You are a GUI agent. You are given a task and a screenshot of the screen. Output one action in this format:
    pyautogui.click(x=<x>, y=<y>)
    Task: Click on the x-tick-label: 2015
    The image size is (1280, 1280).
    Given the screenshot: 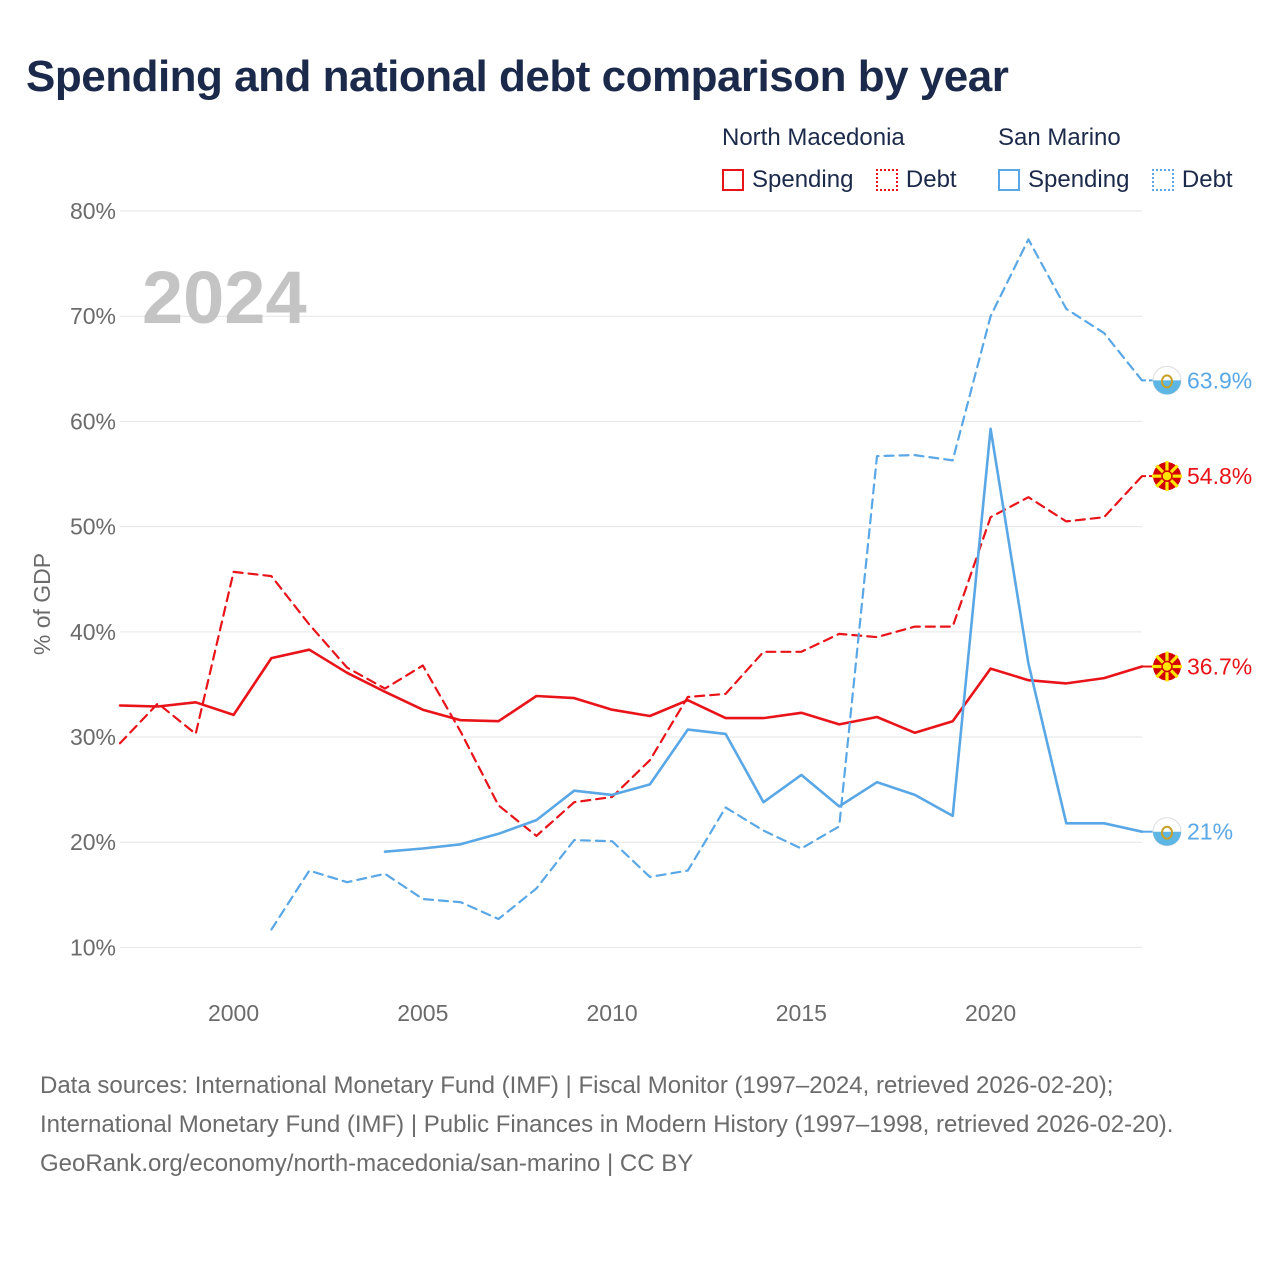 What is the action you would take?
    pyautogui.click(x=801, y=1013)
    